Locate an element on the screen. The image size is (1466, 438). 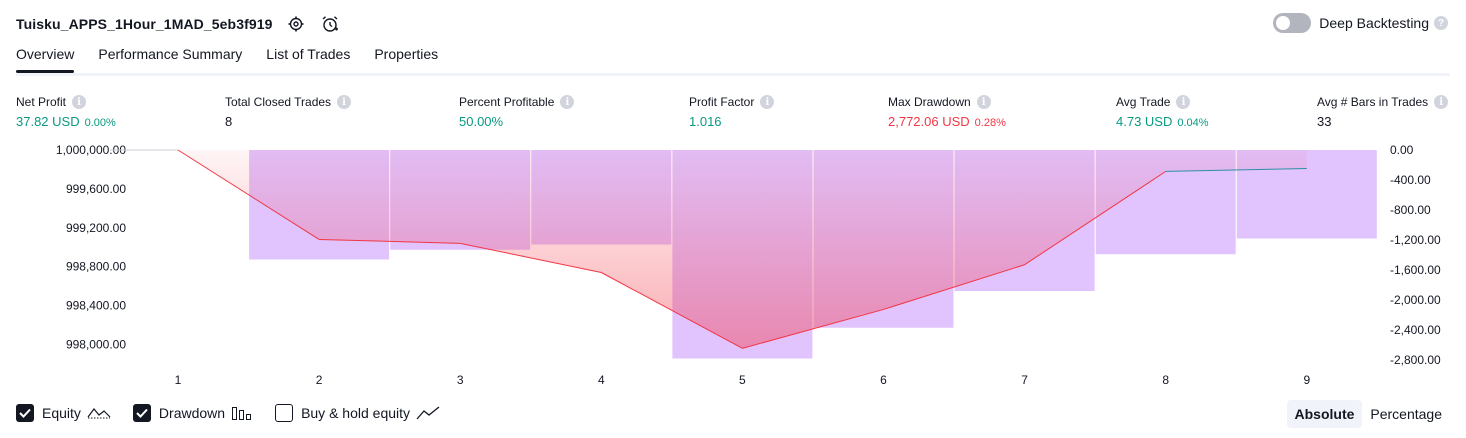
alarm-clock-plus-icon is located at coordinates (330, 24).